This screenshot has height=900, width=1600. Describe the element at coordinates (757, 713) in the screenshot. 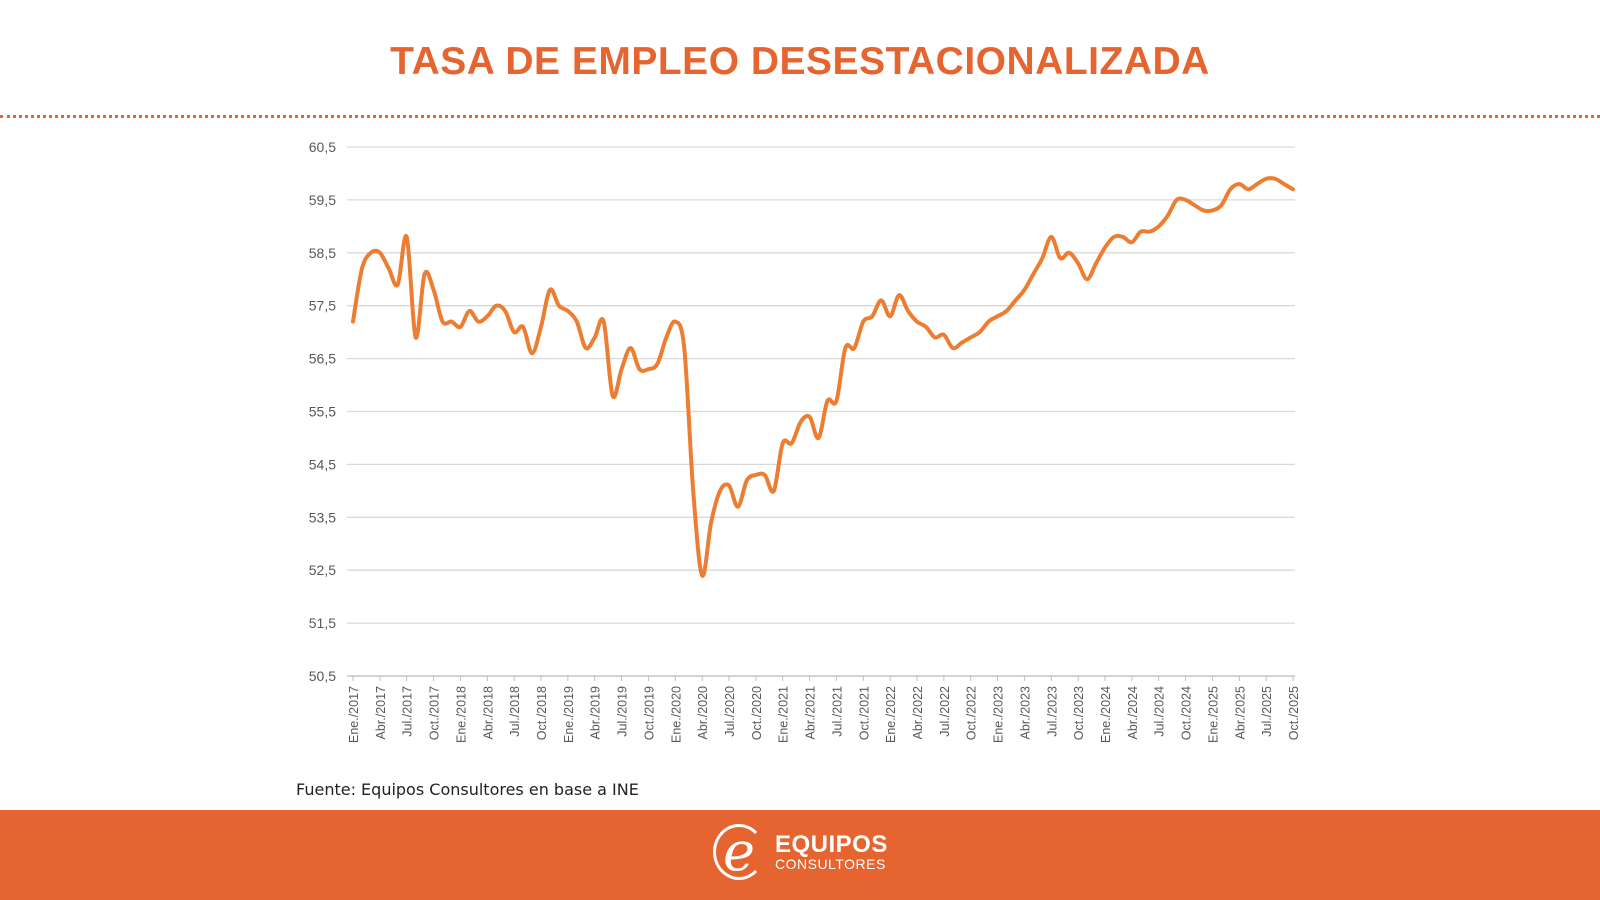

I see `x-tick-label: Oct./2020` at that location.